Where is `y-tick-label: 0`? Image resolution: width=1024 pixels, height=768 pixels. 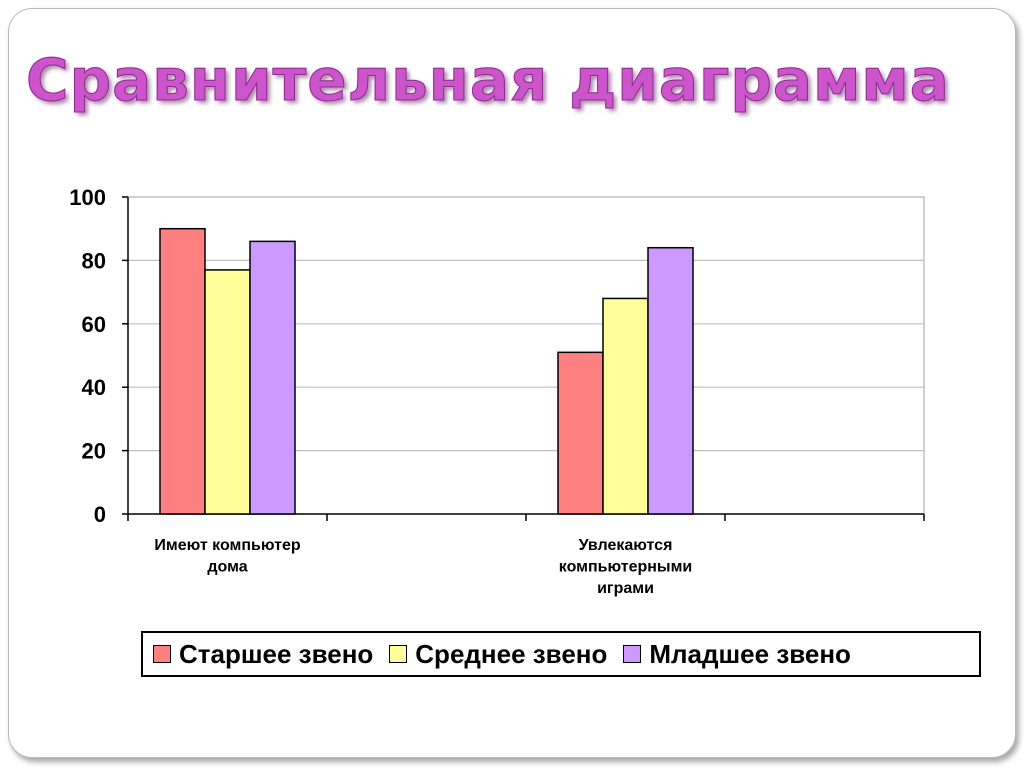 y-tick-label: 0 is located at coordinates (100, 514).